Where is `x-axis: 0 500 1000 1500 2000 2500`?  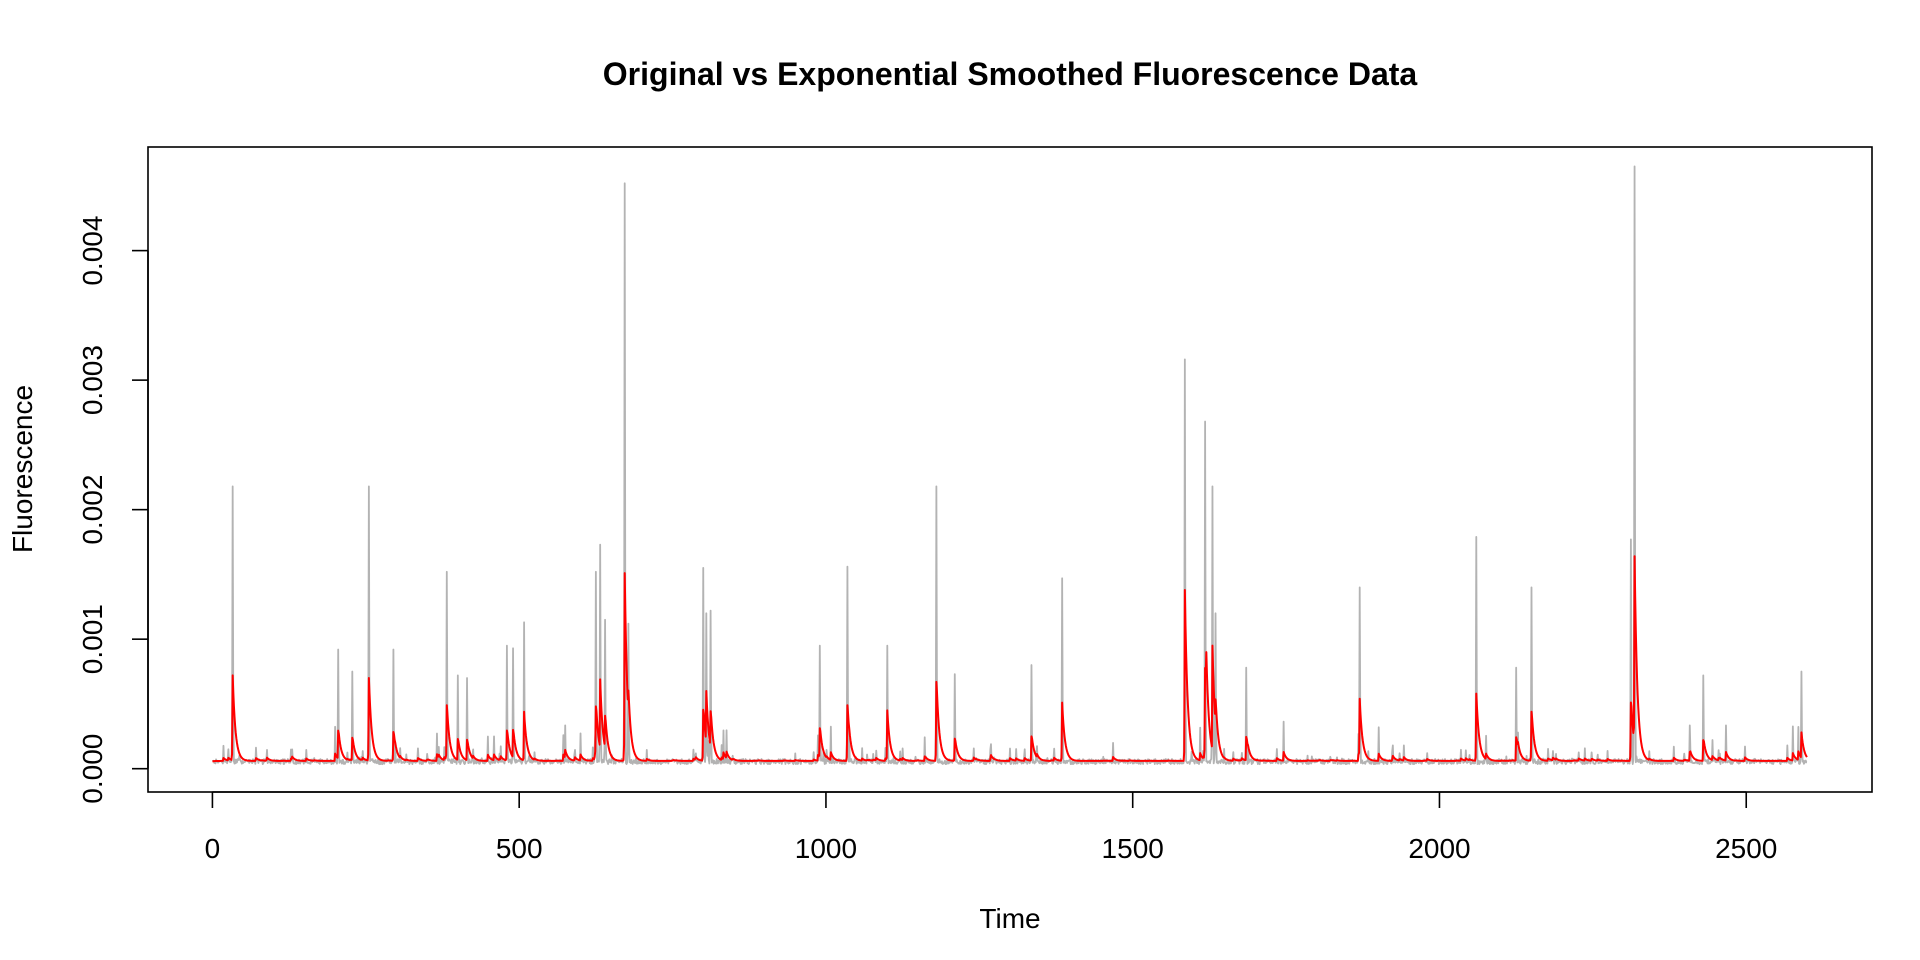
x-axis: 0 500 1000 1500 2000 2500 is located at coordinates (991, 827).